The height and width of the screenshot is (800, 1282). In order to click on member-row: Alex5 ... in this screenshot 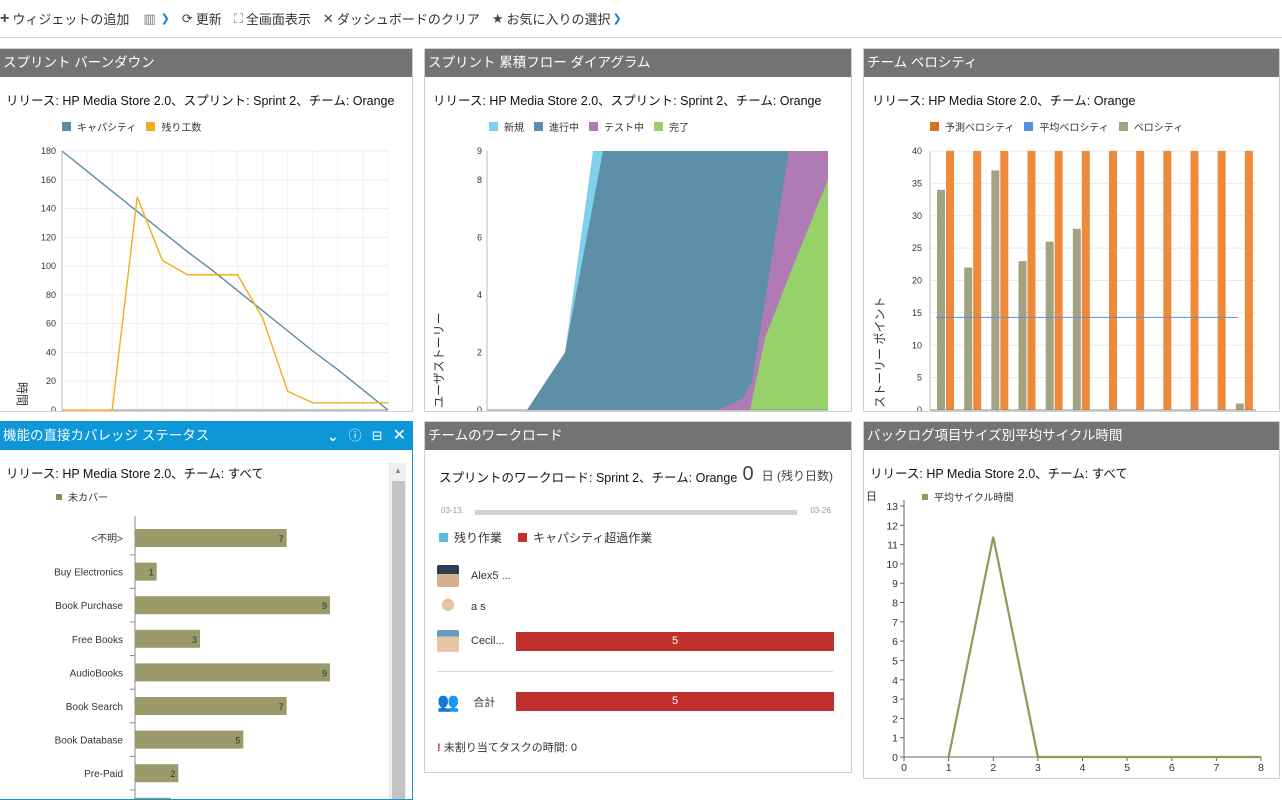, I will do `click(474, 576)`.